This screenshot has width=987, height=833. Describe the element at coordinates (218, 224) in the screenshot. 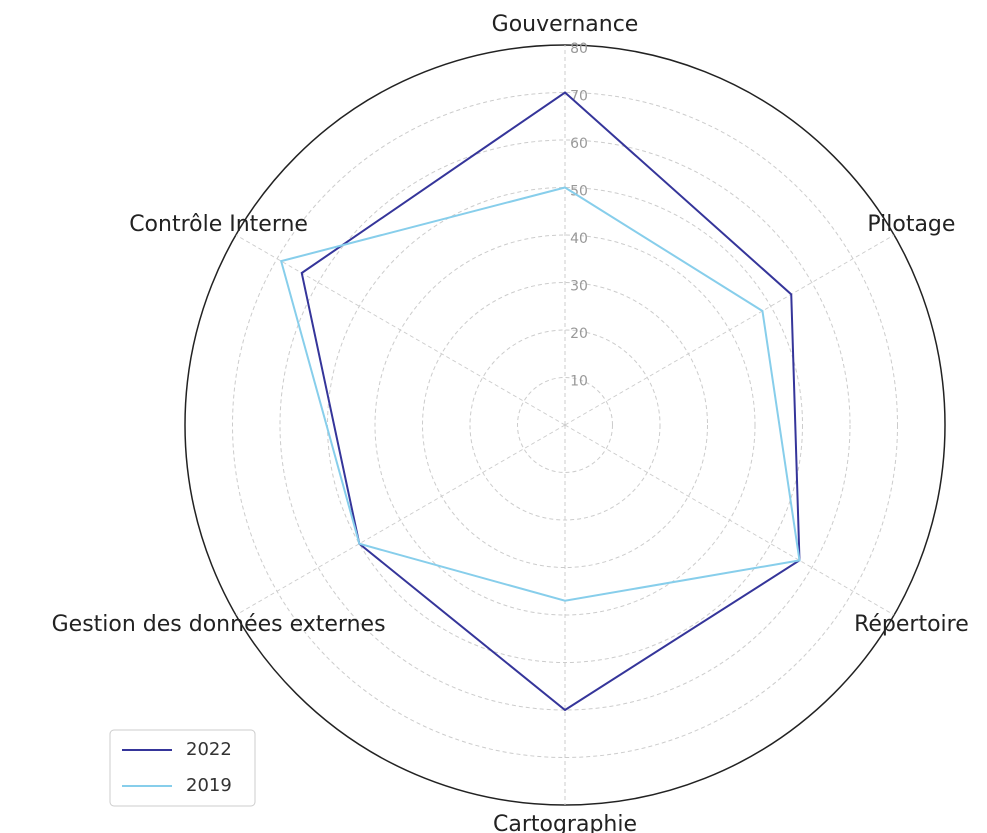

I see `category-label: Contrôle Interne` at that location.